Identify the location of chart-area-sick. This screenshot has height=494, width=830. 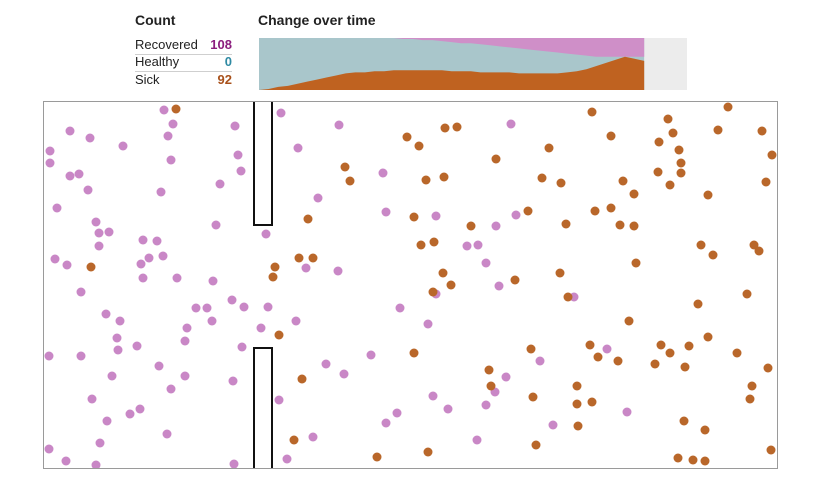
(452, 73).